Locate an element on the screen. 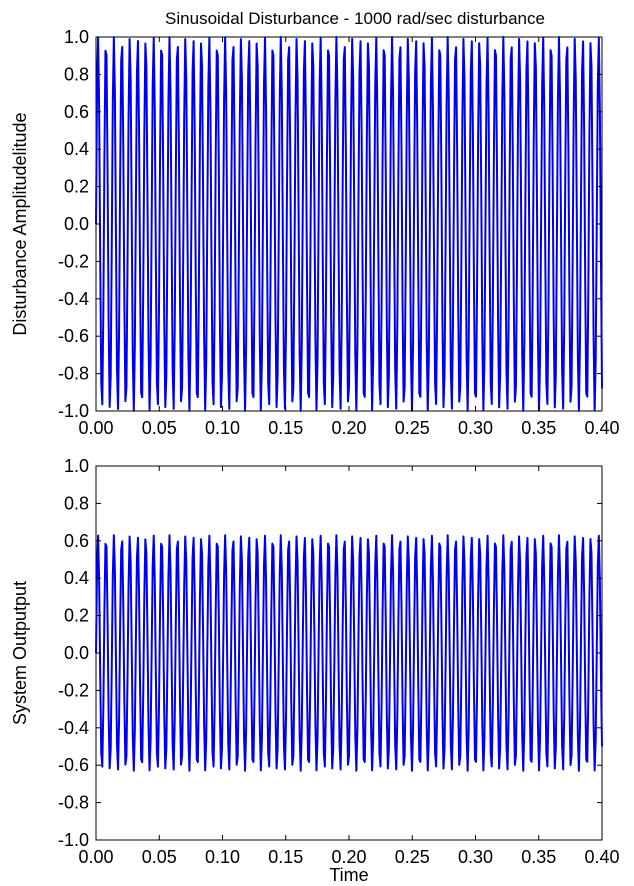  y-axis-label: Disturbance Amplitudelitude is located at coordinates (20, 223).